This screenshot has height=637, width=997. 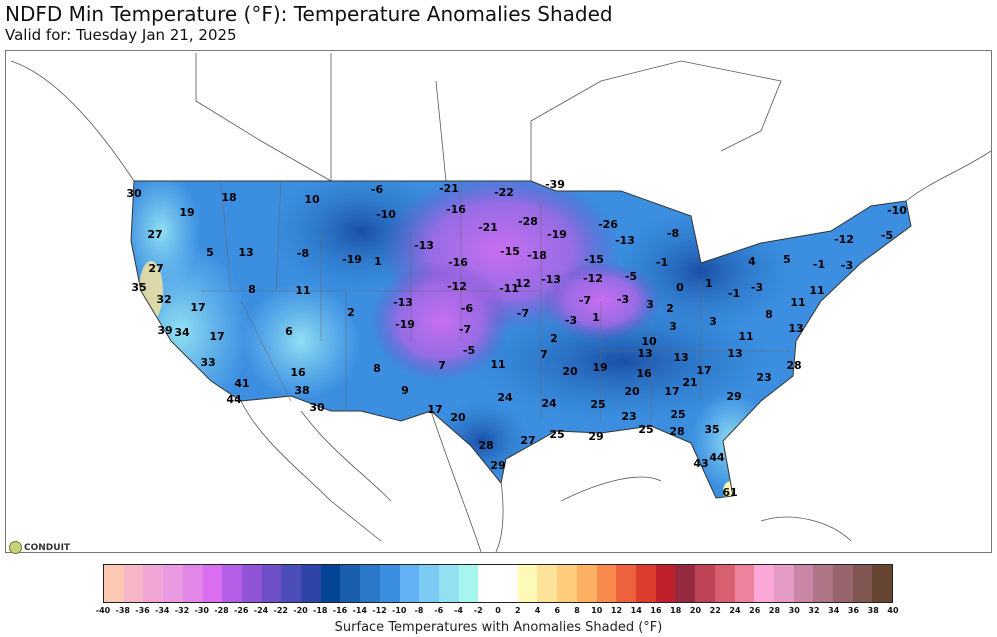 What do you see at coordinates (134, 193) in the screenshot?
I see `station-value: 30` at bounding box center [134, 193].